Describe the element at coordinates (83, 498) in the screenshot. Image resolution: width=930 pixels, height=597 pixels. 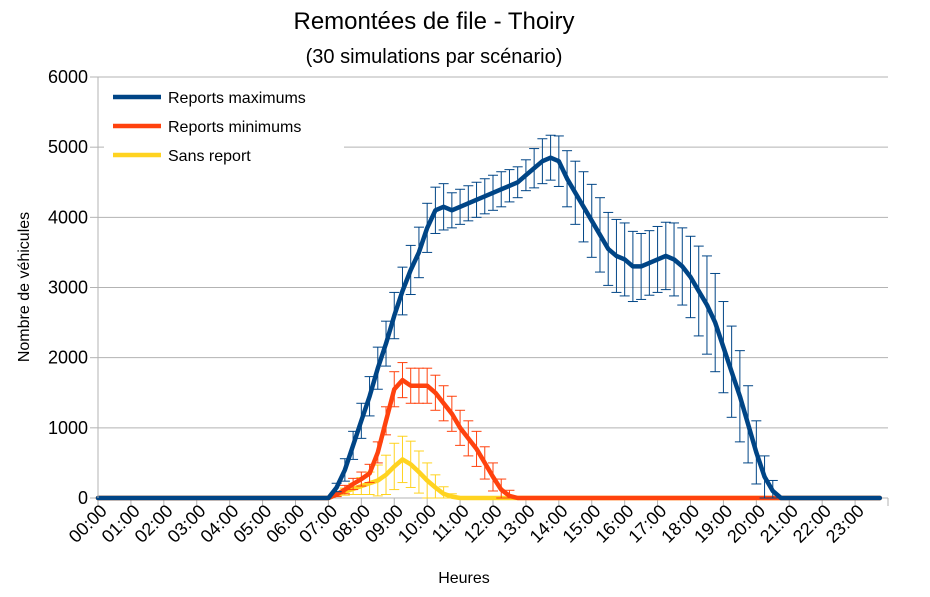
I see `y-tick-label: 0` at that location.